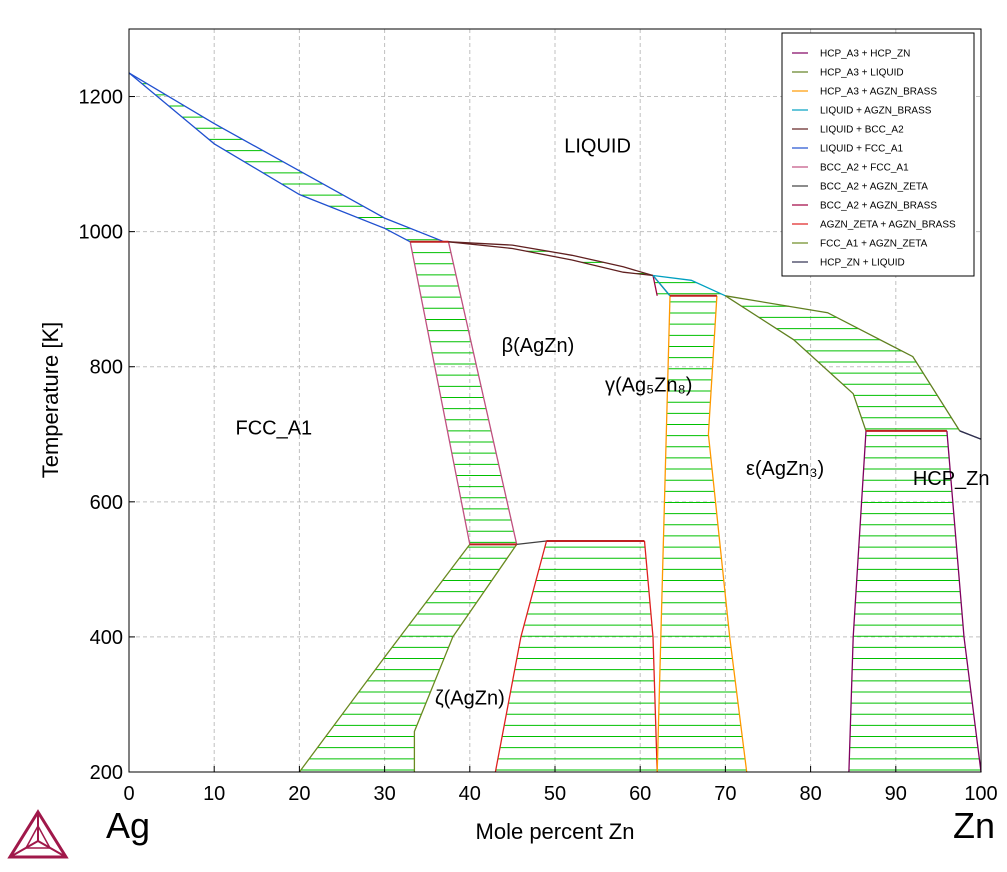  I want to click on x-tick-label: 60, so click(640, 794).